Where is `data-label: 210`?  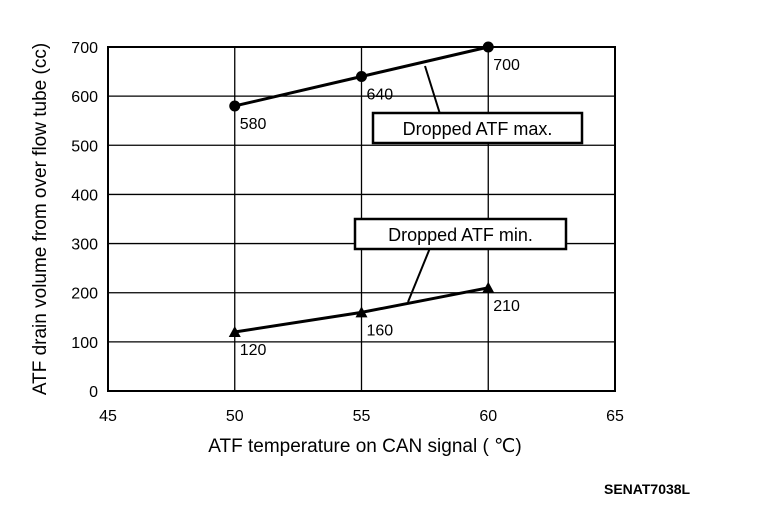
data-label: 210 is located at coordinates (506, 306).